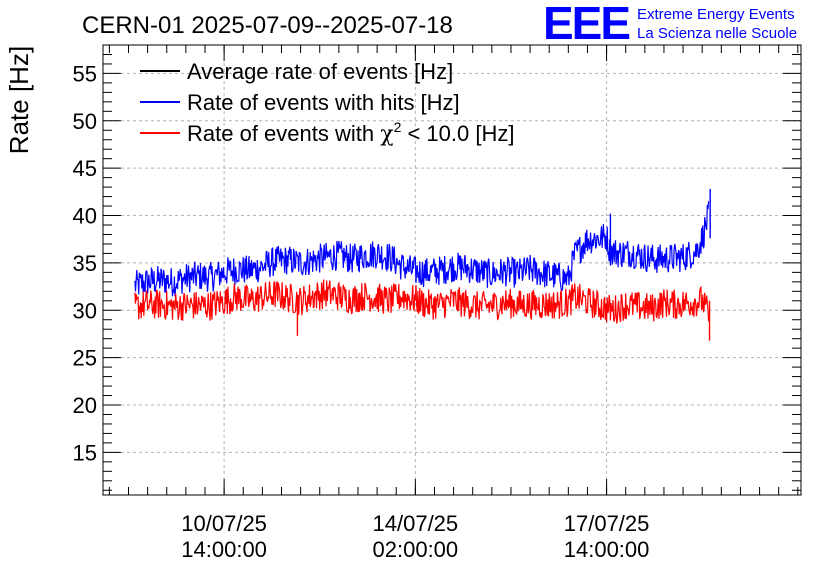 Image resolution: width=836 pixels, height=572 pixels. I want to click on y-tick-label: 15, so click(85, 452).